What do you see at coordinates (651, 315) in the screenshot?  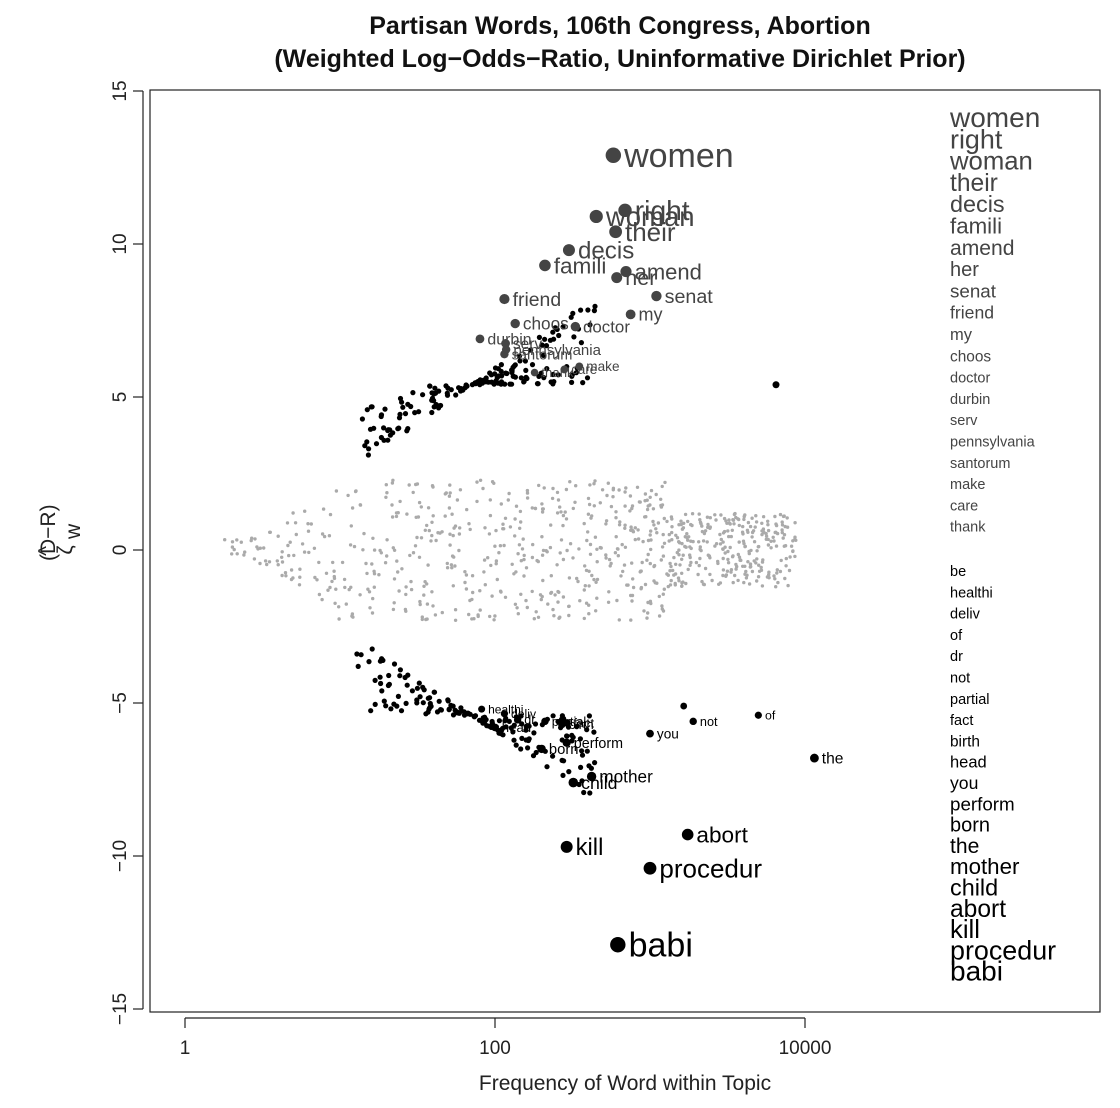 I see `word-label: my` at bounding box center [651, 315].